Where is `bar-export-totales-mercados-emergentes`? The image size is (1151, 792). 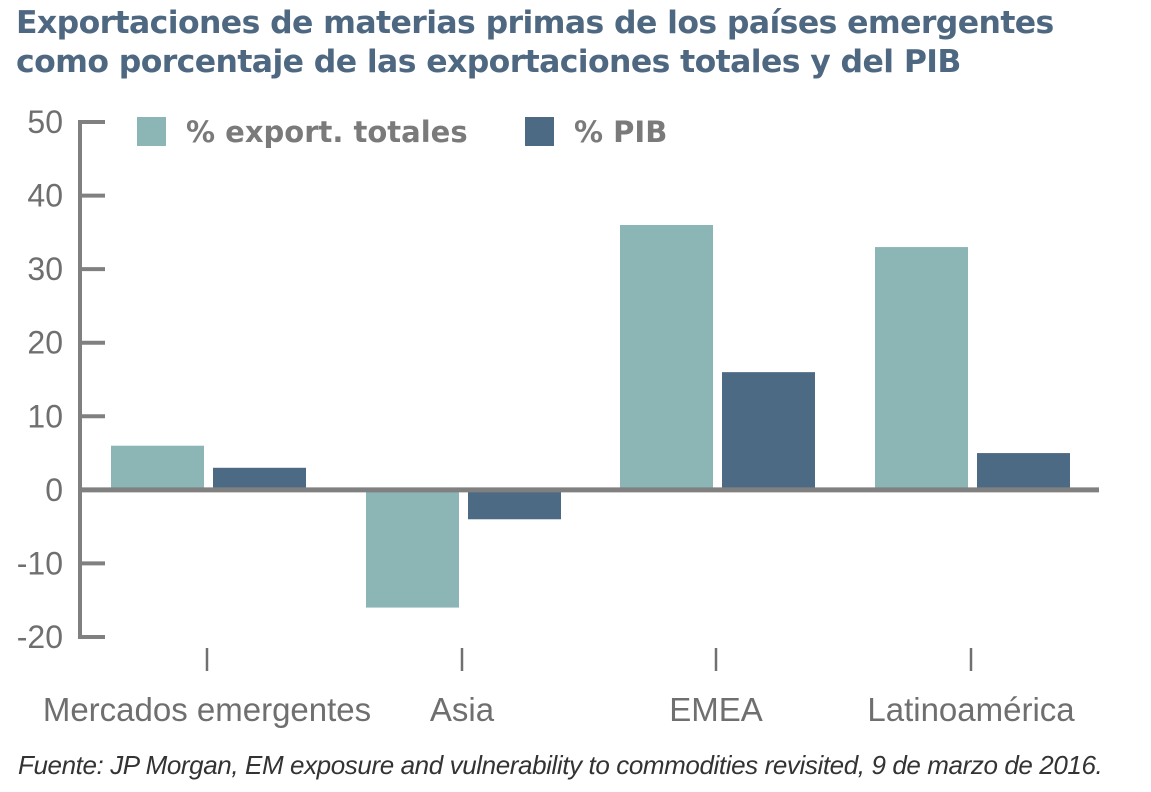
bar-export-totales-mercados-emergentes is located at coordinates (157, 467).